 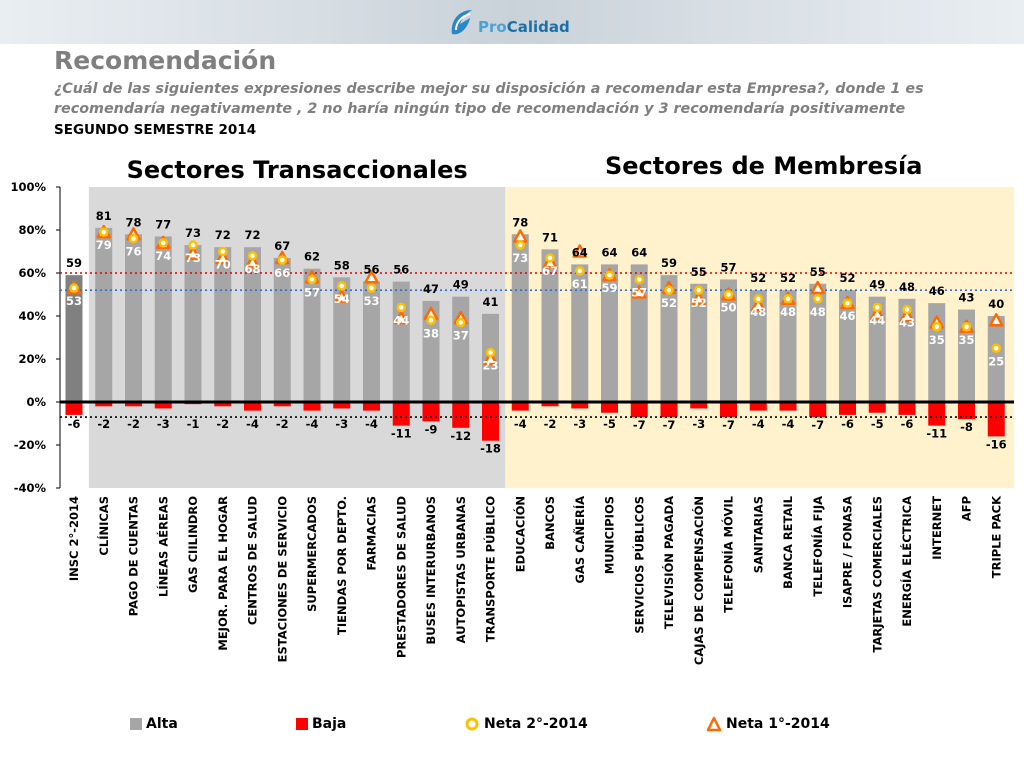 What do you see at coordinates (32, 359) in the screenshot?
I see `y-tick-label: 20%` at bounding box center [32, 359].